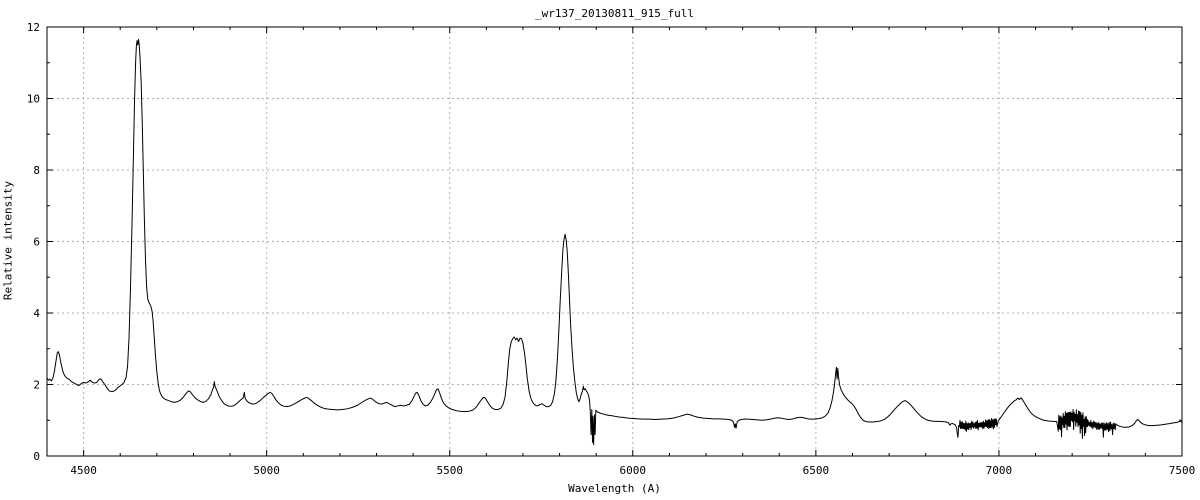 This screenshot has width=1200, height=500. I want to click on x-axis-label: Wavelength (A), so click(614, 488).